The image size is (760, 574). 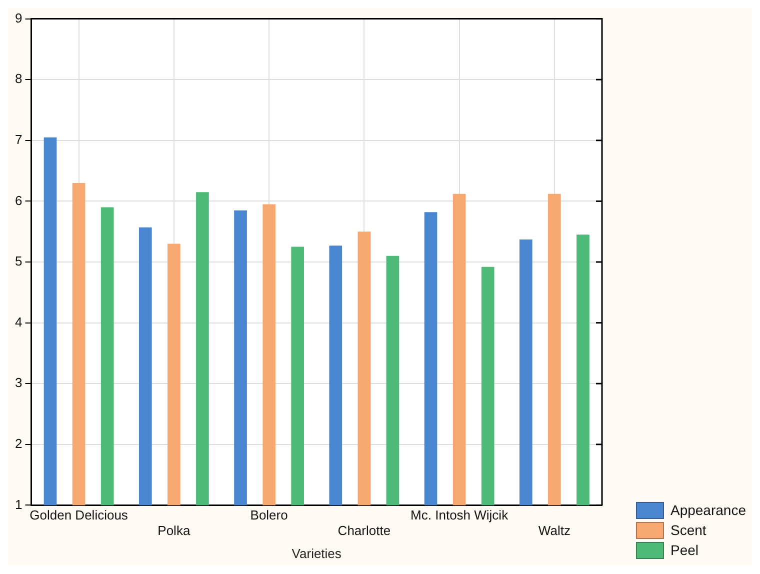 What do you see at coordinates (317, 553) in the screenshot?
I see `x-axis-title: Varieties` at bounding box center [317, 553].